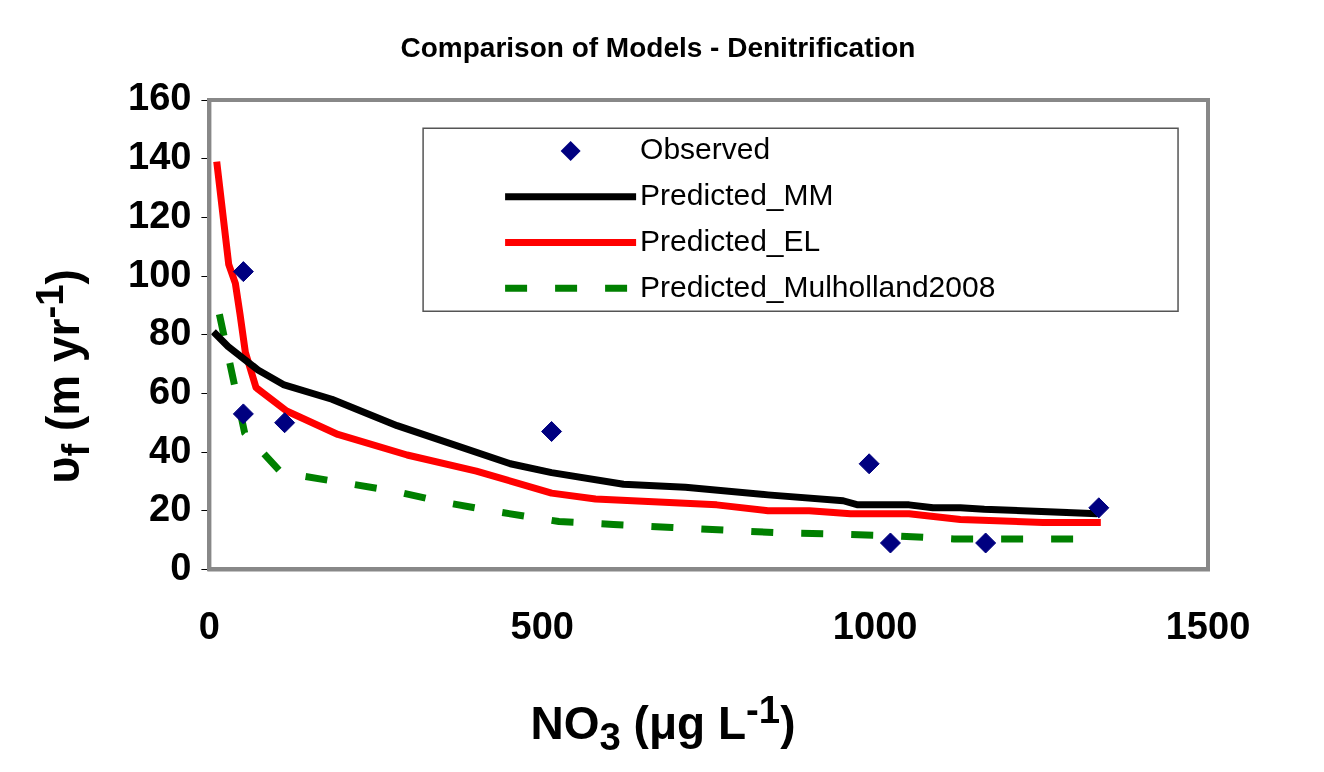 The image size is (1324, 772). I want to click on legend-label: Predicted_EL, so click(730, 240).